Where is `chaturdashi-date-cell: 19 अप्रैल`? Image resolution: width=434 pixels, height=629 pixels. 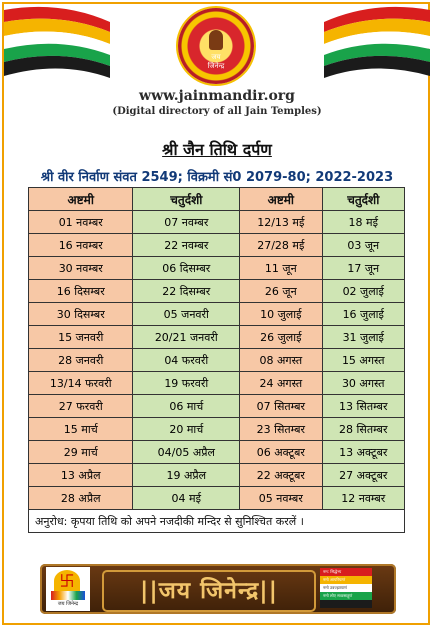
chaturdashi-date-cell: 19 अप्रैल is located at coordinates (186, 475).